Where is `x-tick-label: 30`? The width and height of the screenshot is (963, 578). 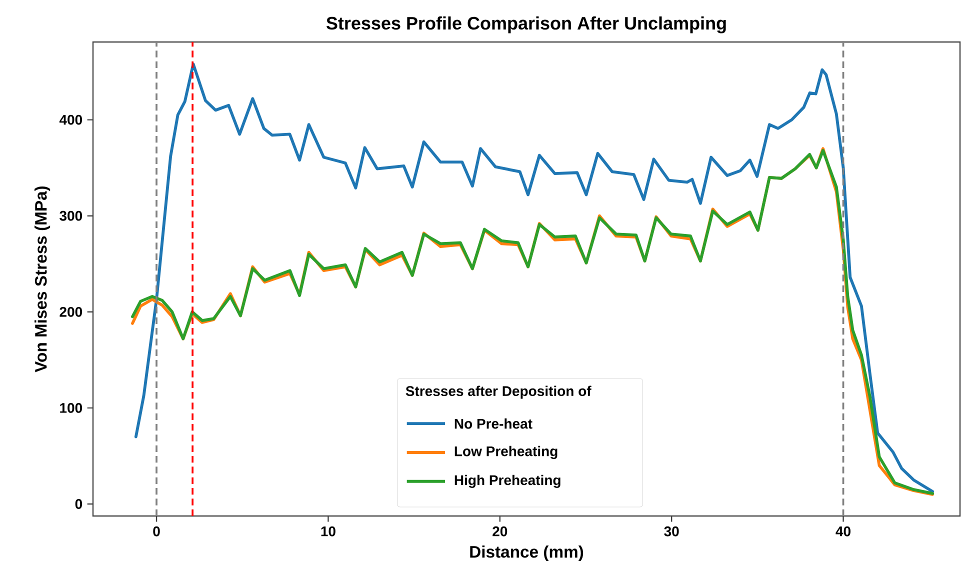
x-tick-label: 30 is located at coordinates (671, 531).